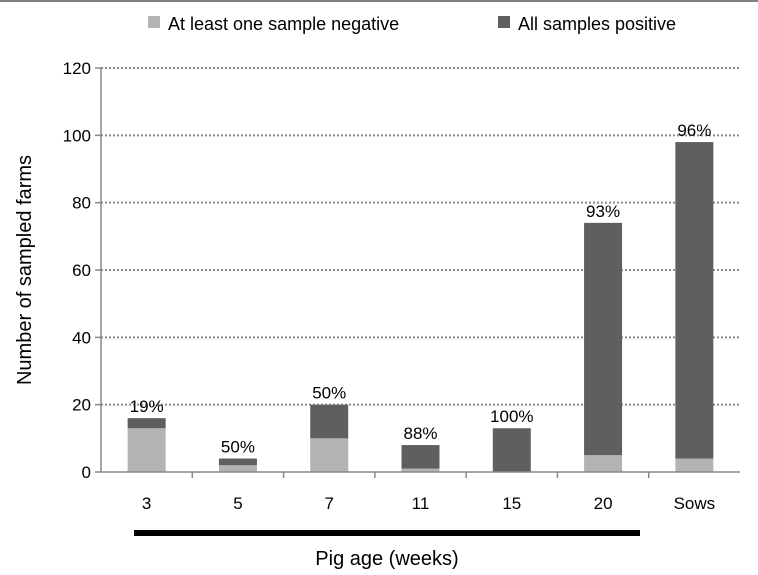 Image resolution: width=758 pixels, height=575 pixels. I want to click on bar-percentage-label: 19%, so click(147, 406).